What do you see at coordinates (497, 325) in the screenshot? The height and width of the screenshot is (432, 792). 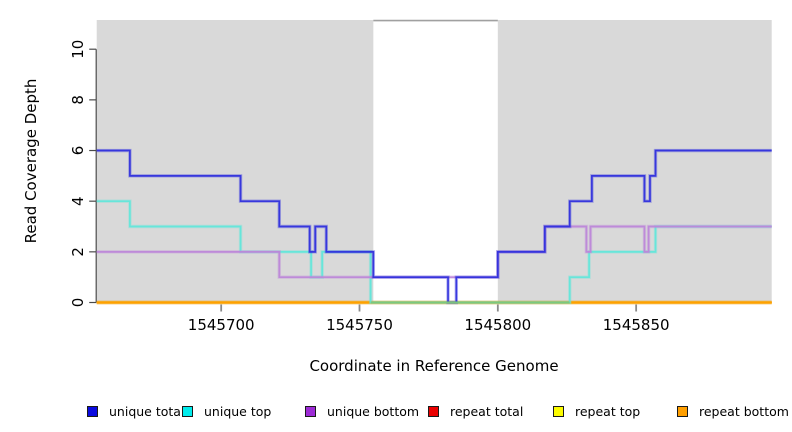 I see `x-tick-label: 1545800` at bounding box center [497, 325].